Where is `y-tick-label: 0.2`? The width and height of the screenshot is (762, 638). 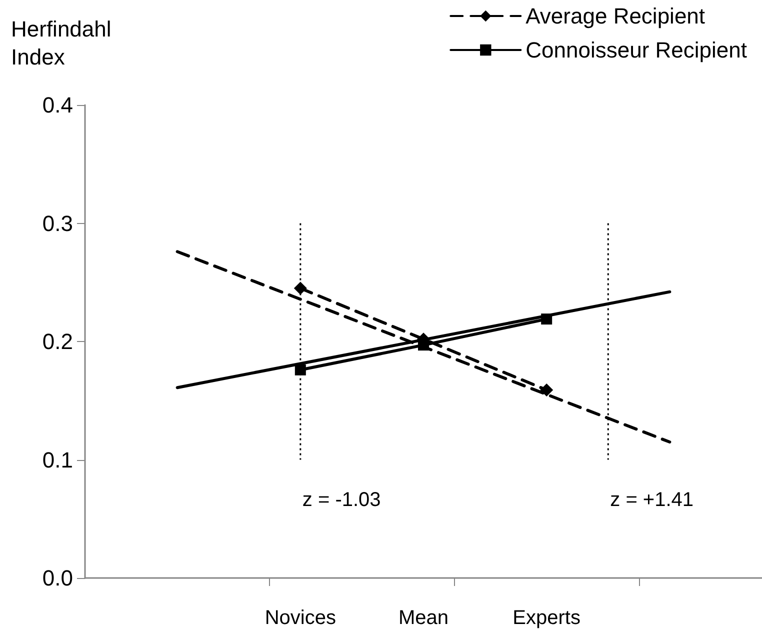 y-tick-label: 0.2 is located at coordinates (57, 341).